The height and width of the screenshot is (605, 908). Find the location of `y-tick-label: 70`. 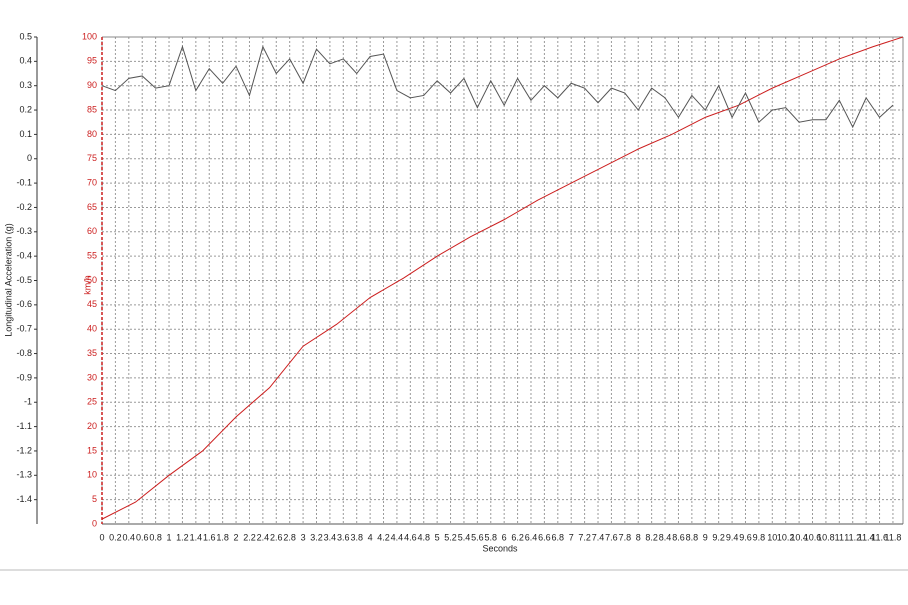

y-tick-label: 70 is located at coordinates (92, 182).